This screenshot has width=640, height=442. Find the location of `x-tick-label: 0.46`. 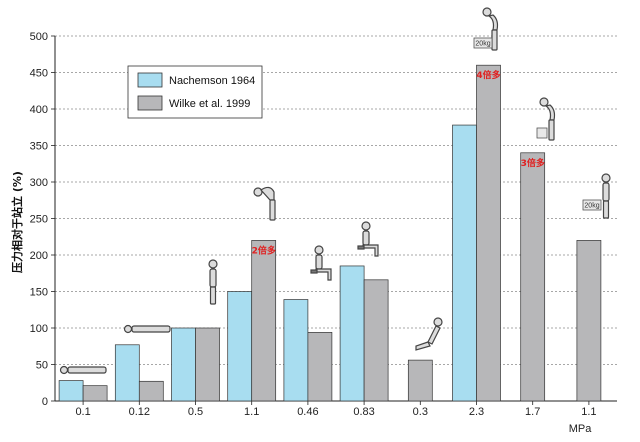

x-tick-label: 0.46 is located at coordinates (307, 412).